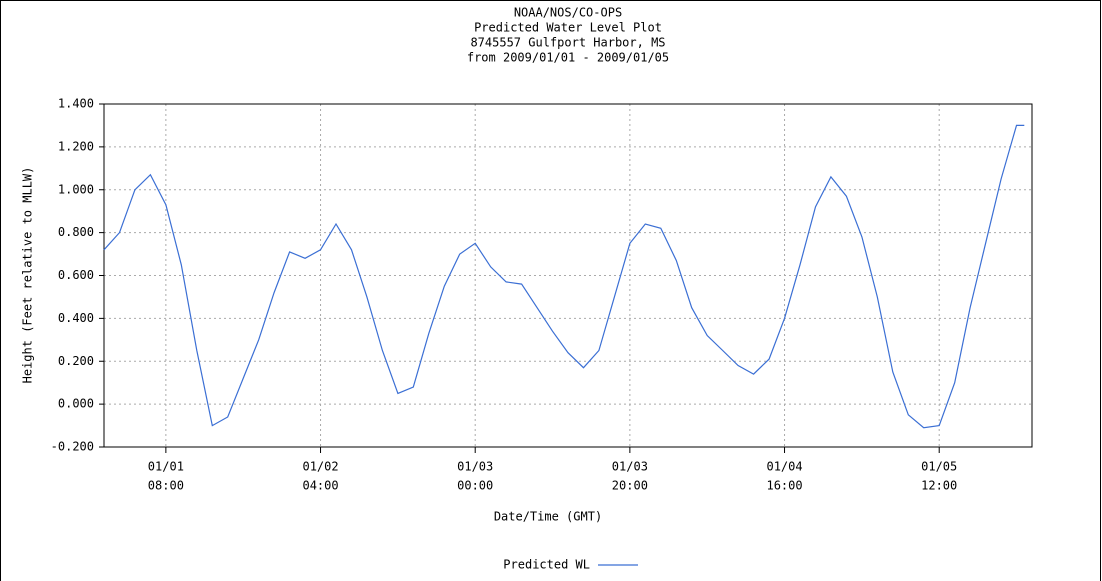  I want to click on chart-title: from 2009/01/01 - 2009/01/05, so click(568, 58).